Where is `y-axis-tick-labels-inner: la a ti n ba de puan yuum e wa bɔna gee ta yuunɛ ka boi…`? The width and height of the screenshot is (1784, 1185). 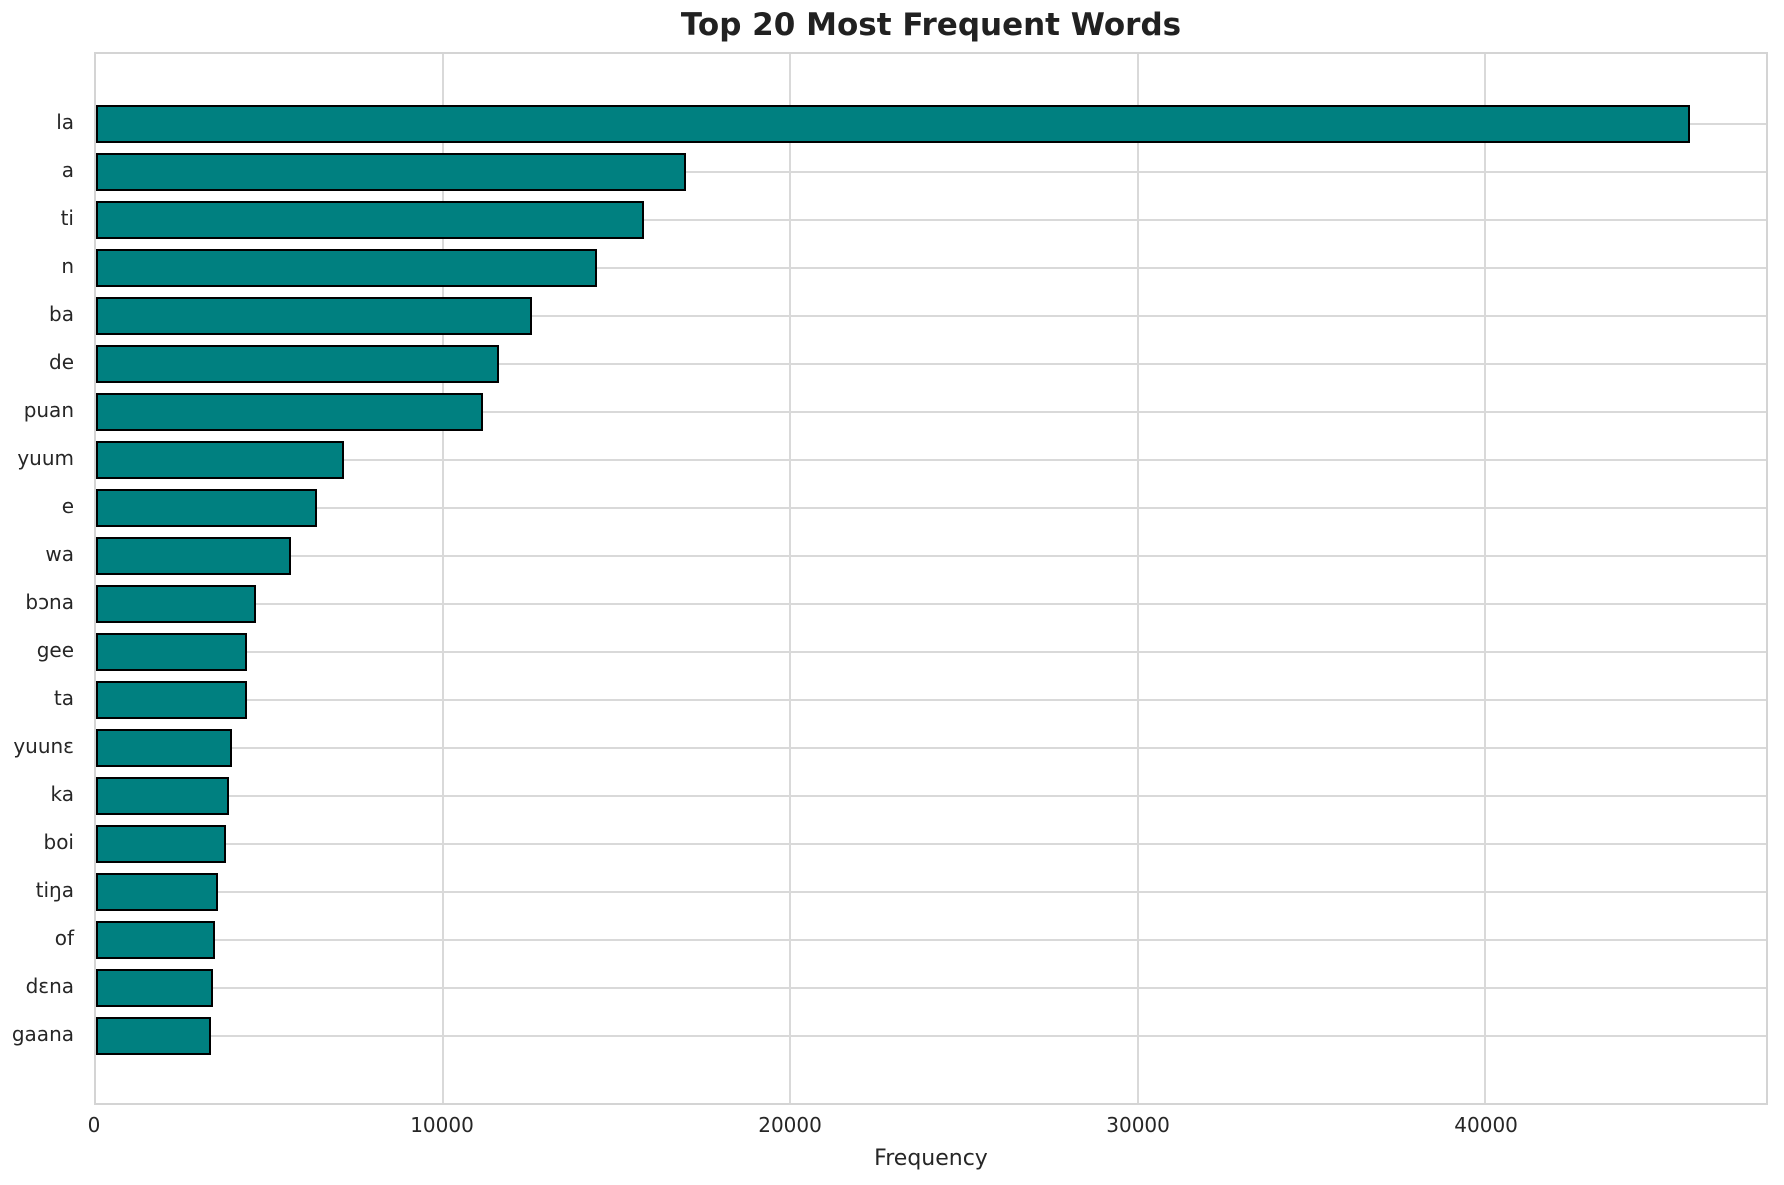 y-axis-tick-labels-inner: la a ti n ba de puan yuum e wa bɔna gee ta yuunɛ ka boi… is located at coordinates (42, 578).